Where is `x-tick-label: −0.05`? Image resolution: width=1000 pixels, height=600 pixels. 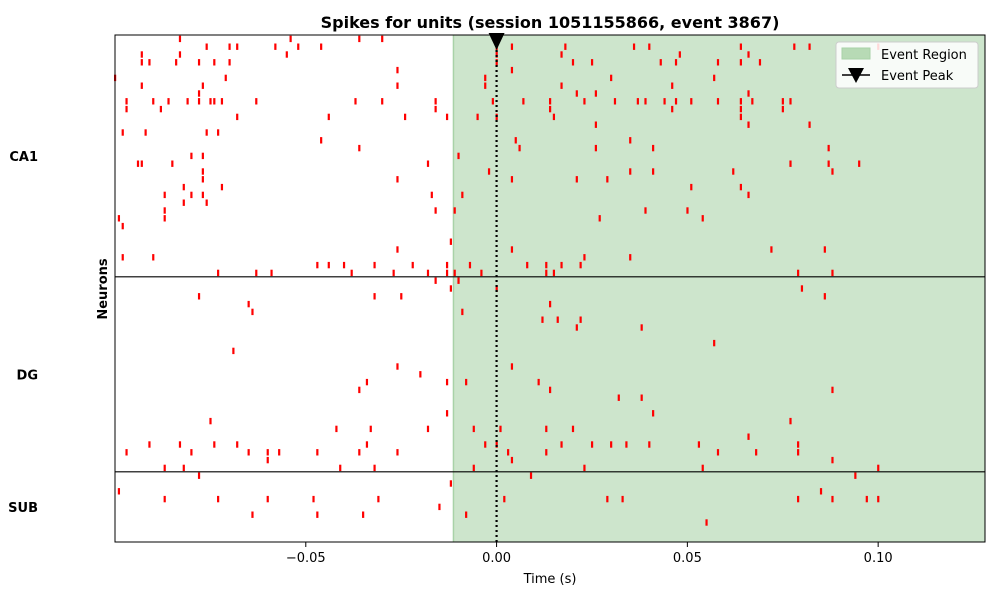
x-tick-label: −0.05 is located at coordinates (306, 558).